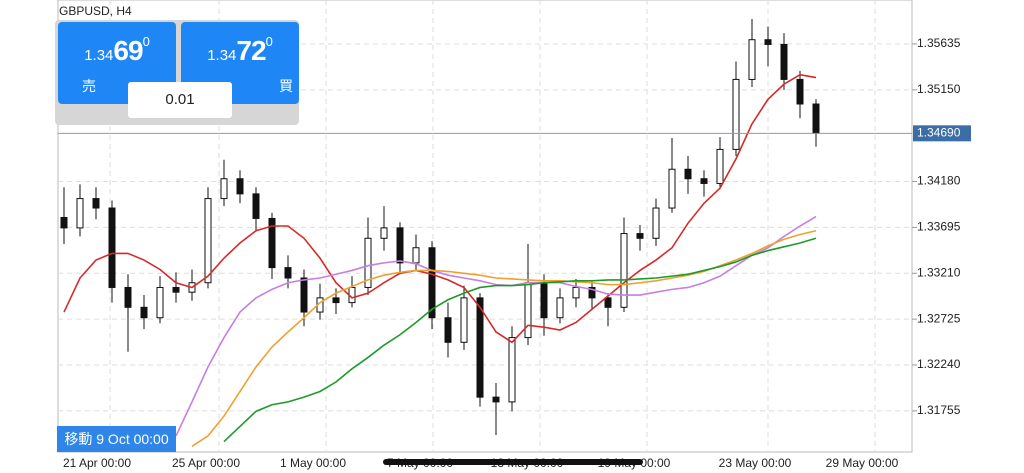 The height and width of the screenshot is (473, 1024). I want to click on buy-label: 買, so click(286, 86).